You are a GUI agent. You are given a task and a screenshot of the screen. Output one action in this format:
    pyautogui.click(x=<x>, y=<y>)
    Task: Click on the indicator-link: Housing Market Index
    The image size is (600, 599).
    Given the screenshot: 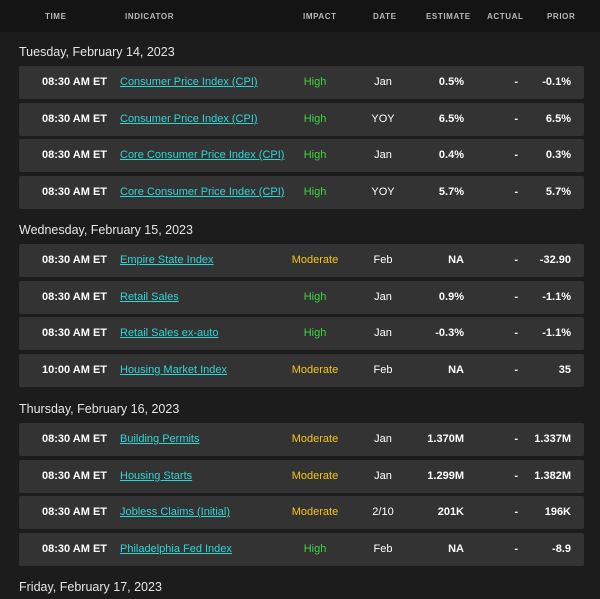 What is the action you would take?
    pyautogui.click(x=173, y=370)
    